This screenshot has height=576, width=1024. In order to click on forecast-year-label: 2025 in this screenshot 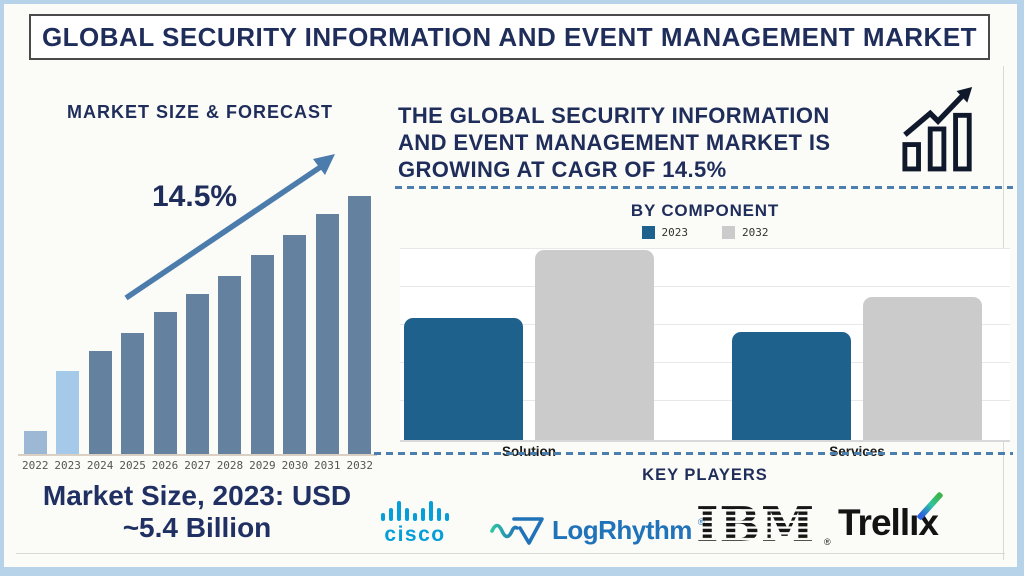, I will do `click(132, 465)`.